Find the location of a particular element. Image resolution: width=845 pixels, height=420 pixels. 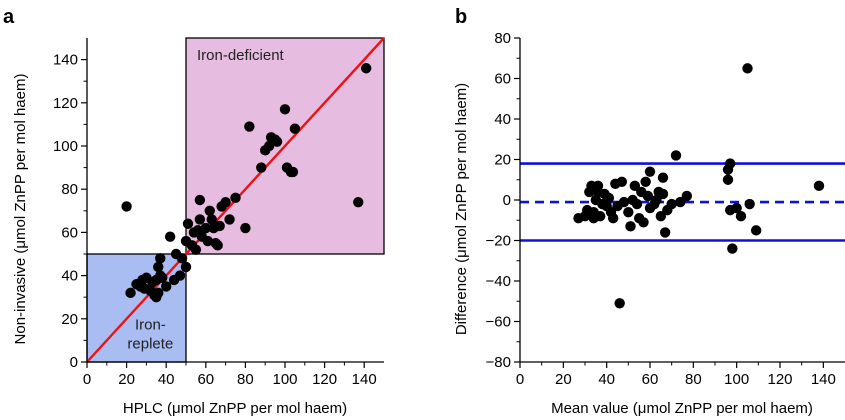

panel-a-x-tick-label: 60 is located at coordinates (205, 379).